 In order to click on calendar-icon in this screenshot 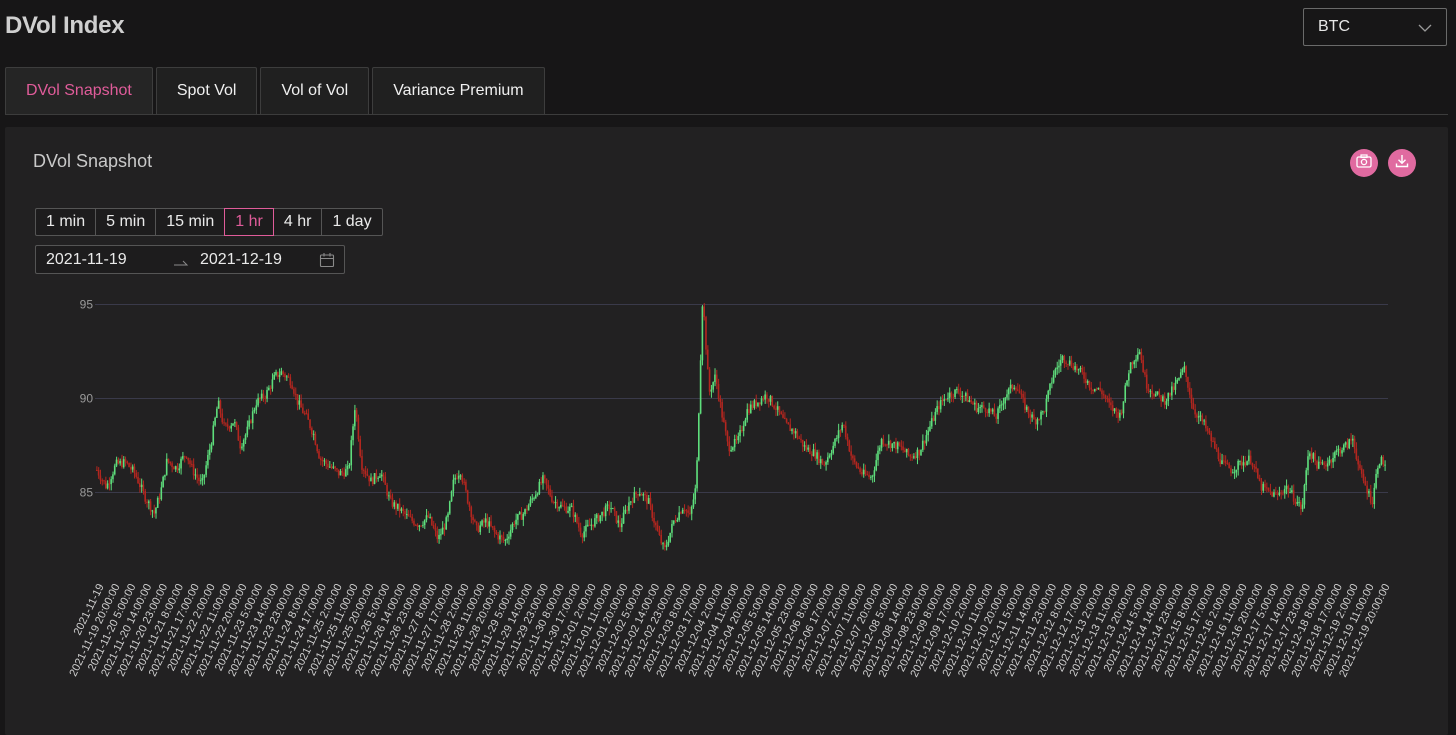, I will do `click(327, 262)`.